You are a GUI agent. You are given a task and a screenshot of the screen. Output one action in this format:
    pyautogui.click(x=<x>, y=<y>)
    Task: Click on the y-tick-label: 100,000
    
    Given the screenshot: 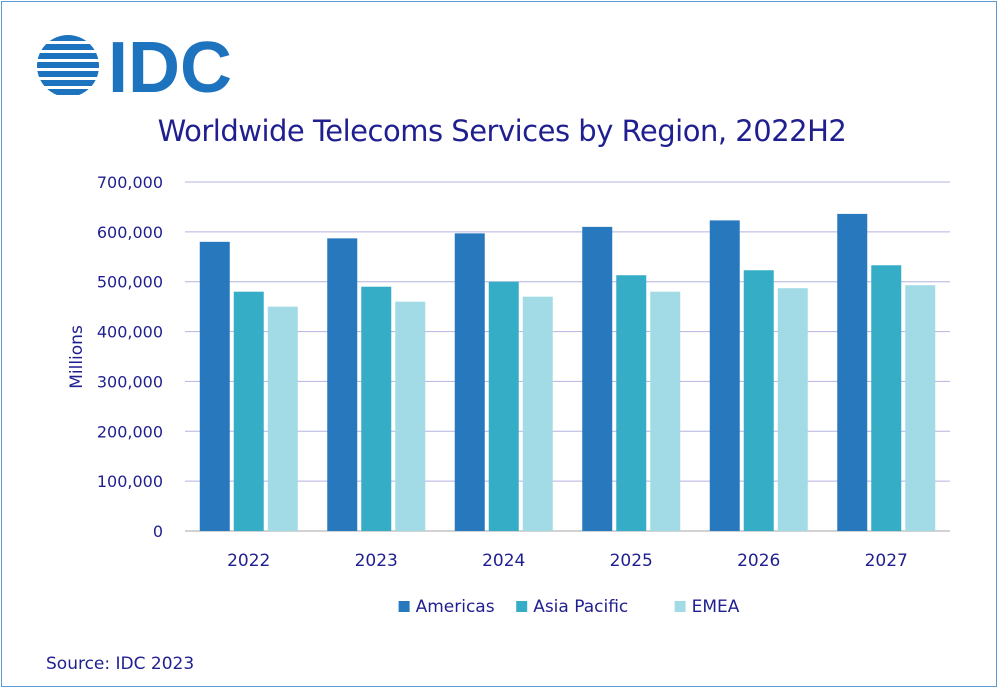 What is the action you would take?
    pyautogui.click(x=130, y=481)
    